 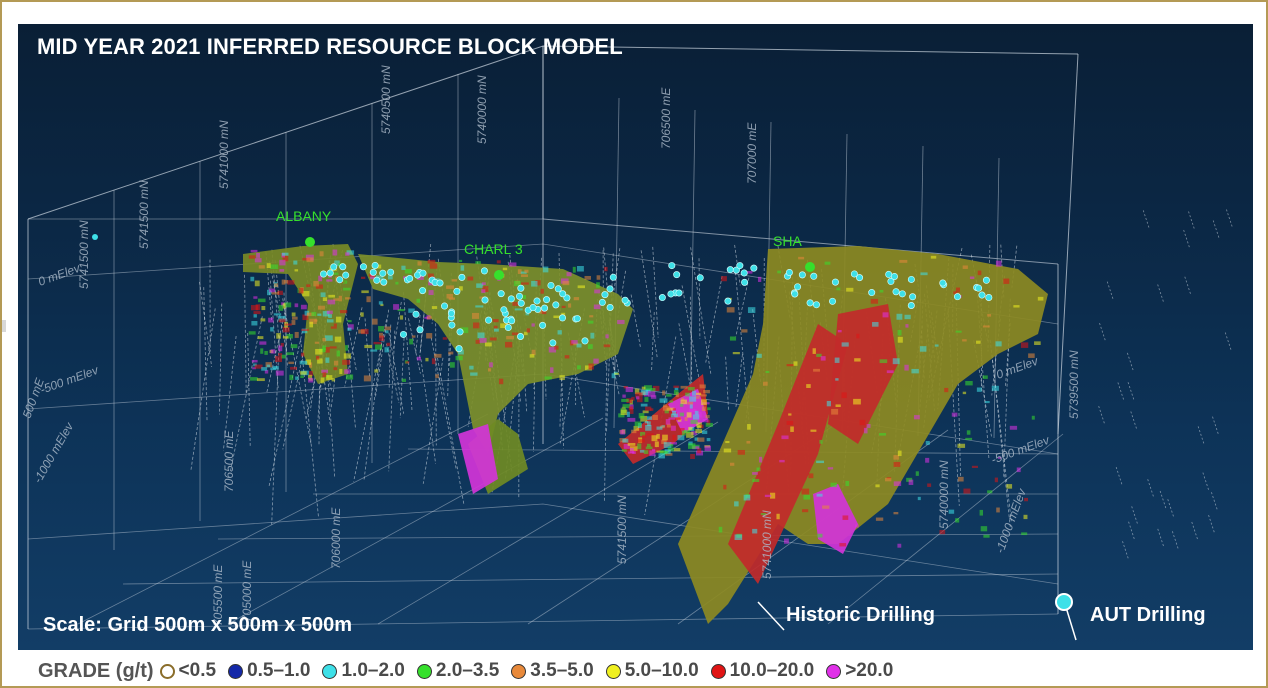 I want to click on orebody-charlotte-high, so click(x=478, y=459).